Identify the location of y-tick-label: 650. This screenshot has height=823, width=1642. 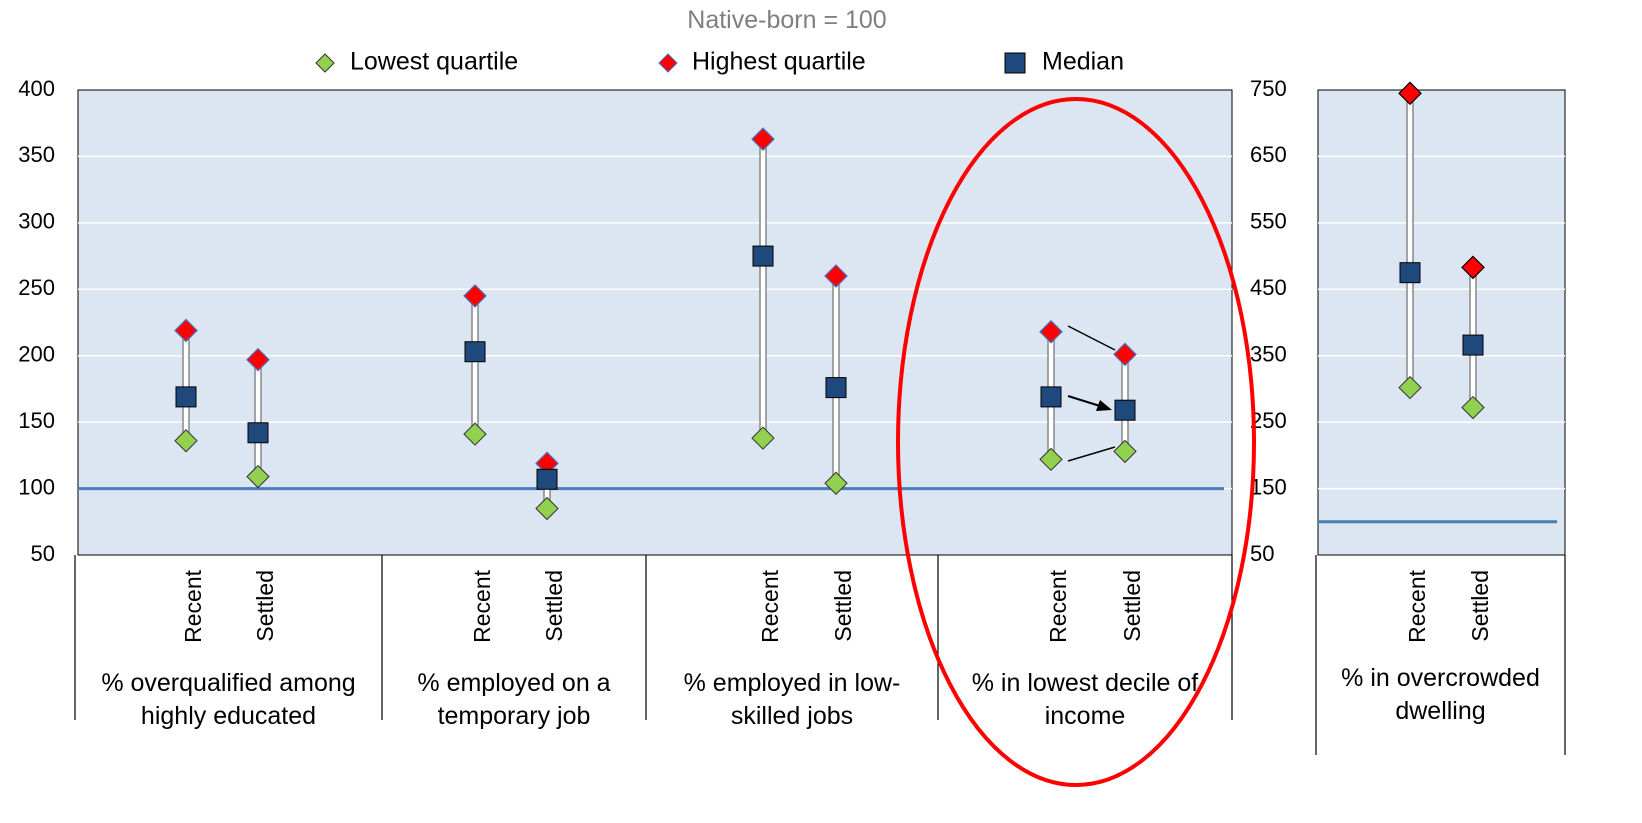
(1268, 154).